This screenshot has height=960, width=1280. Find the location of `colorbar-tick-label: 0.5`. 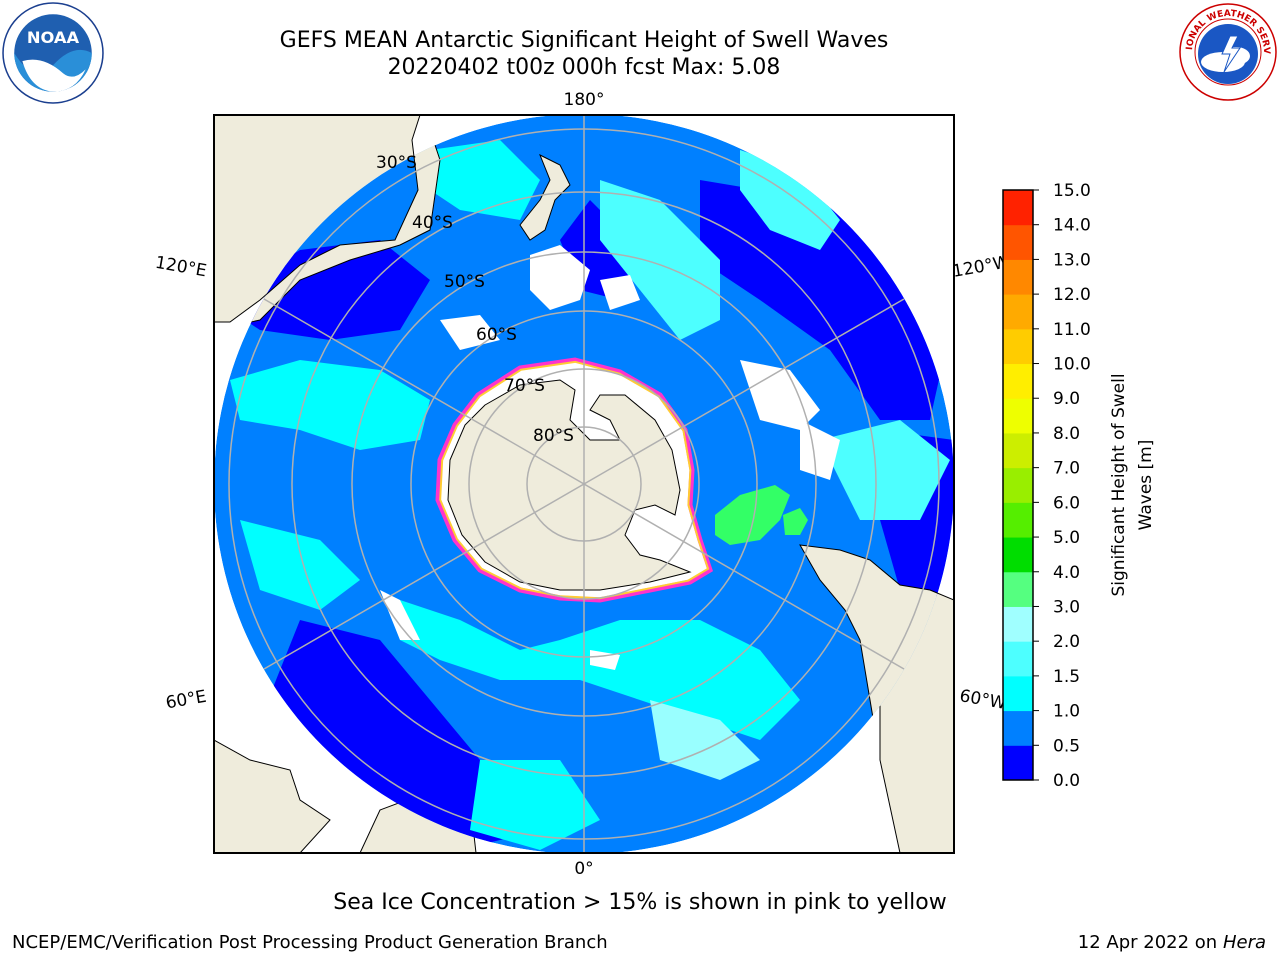

colorbar-tick-label: 0.5 is located at coordinates (1066, 746).